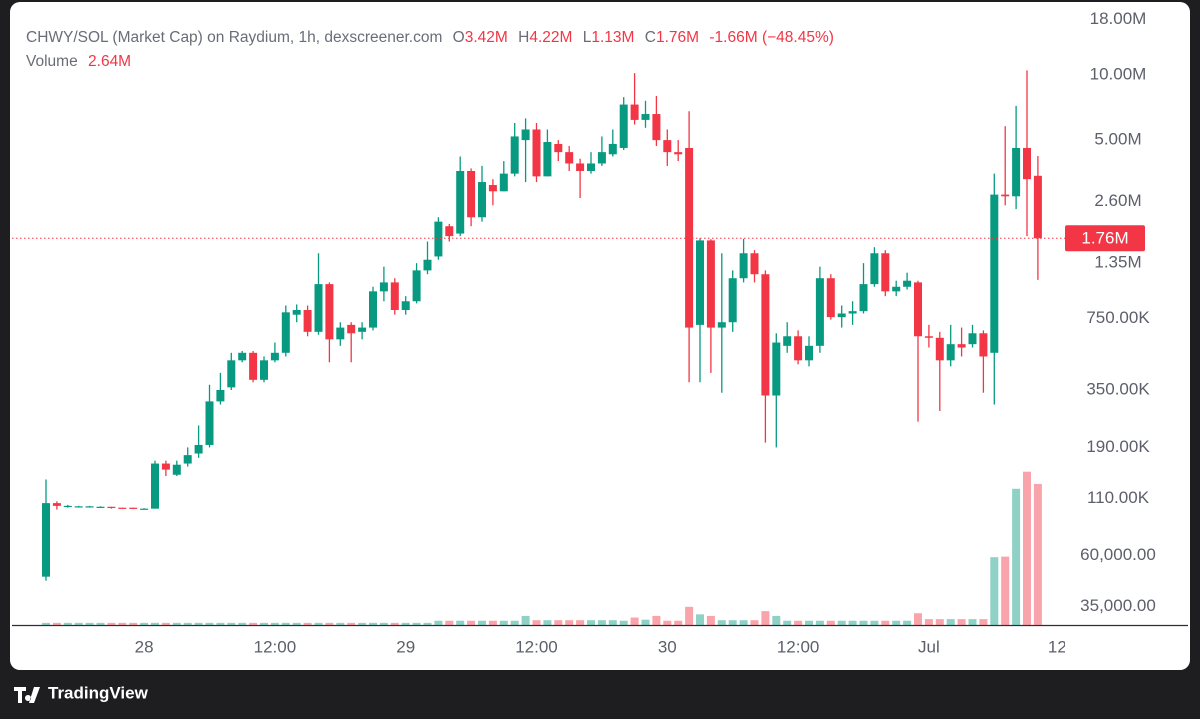  What do you see at coordinates (1118, 73) in the screenshot?
I see `y-tick-label: 10.00M` at bounding box center [1118, 73].